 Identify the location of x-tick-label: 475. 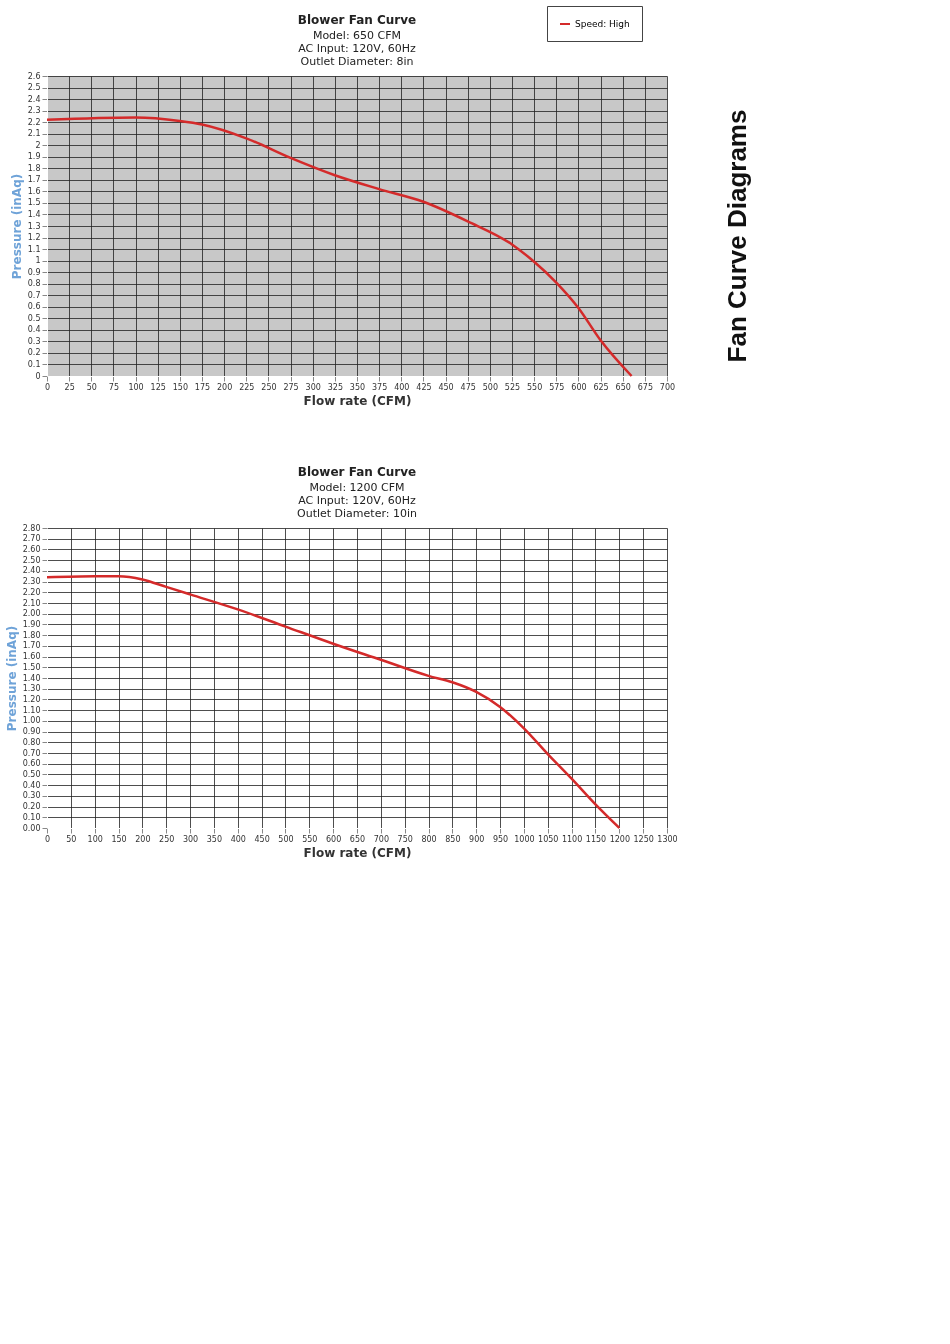
(468, 387).